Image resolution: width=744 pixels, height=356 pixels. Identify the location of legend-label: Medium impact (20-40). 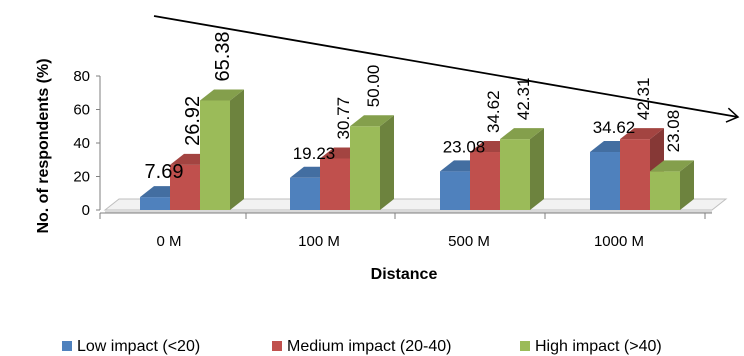
(369, 346).